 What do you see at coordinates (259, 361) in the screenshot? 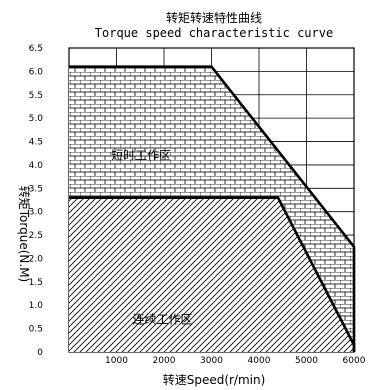
I see `x-tick-label: 4000` at bounding box center [259, 361].